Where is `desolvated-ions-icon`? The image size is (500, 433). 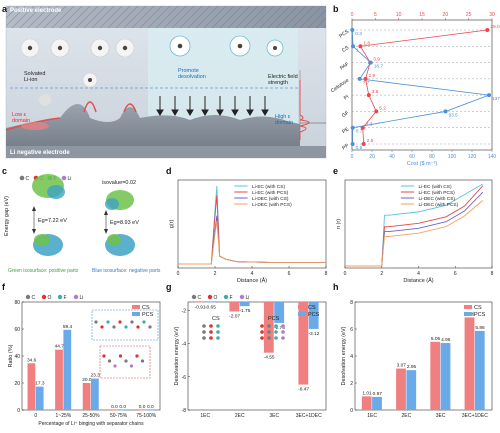
desolvated-ions-icon is located at coordinates (226, 46).